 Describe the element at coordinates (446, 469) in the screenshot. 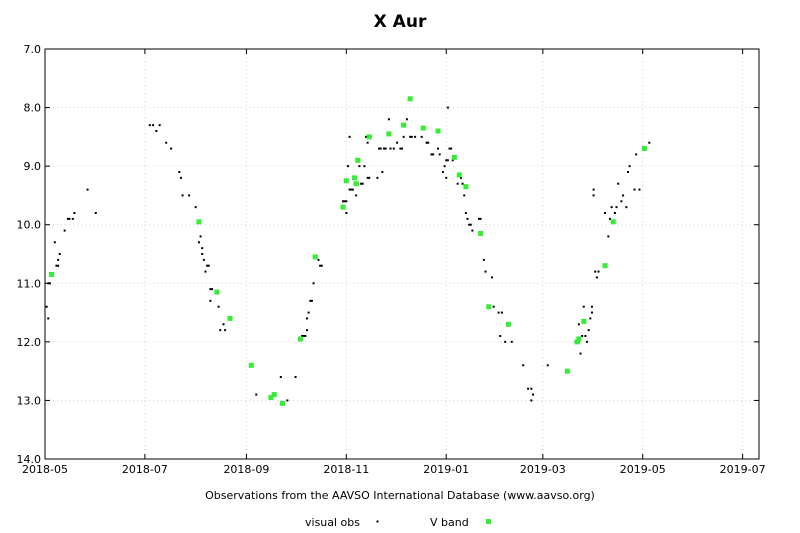

I see `x-tick-label: 2019-01` at that location.